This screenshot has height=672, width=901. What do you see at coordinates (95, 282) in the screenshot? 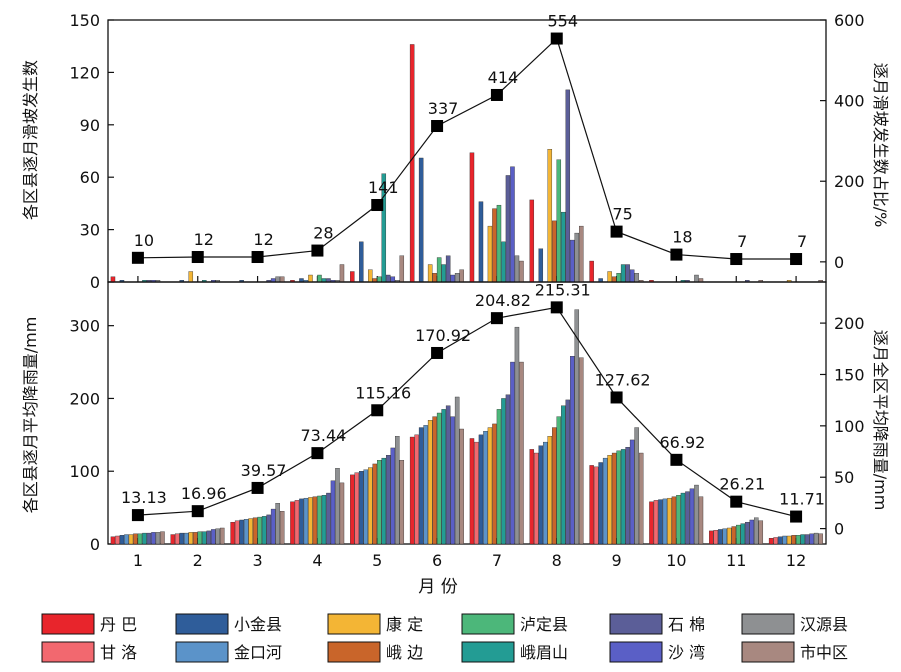
I see `left-axis-tick-label: 0` at bounding box center [95, 282].